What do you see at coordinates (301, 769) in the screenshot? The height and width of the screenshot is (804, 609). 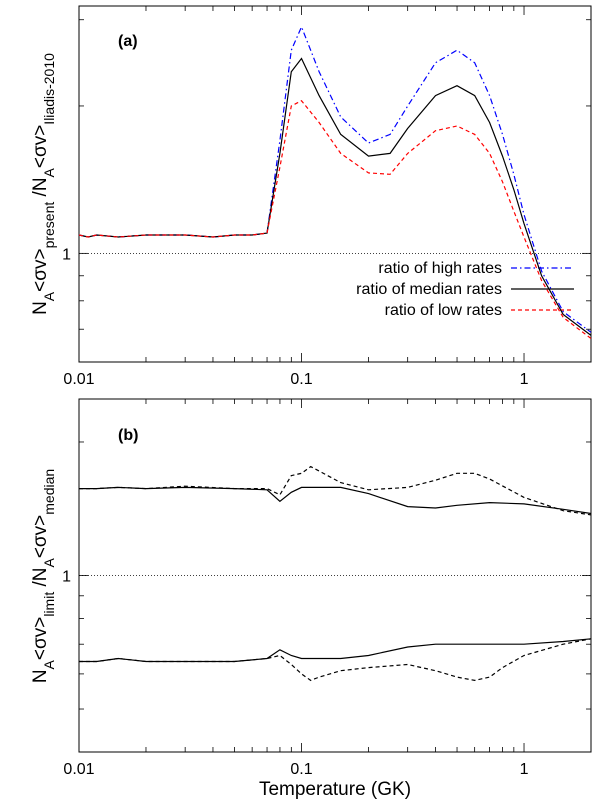 I see `panel-b-x-tick-label: 0.1` at bounding box center [301, 769].